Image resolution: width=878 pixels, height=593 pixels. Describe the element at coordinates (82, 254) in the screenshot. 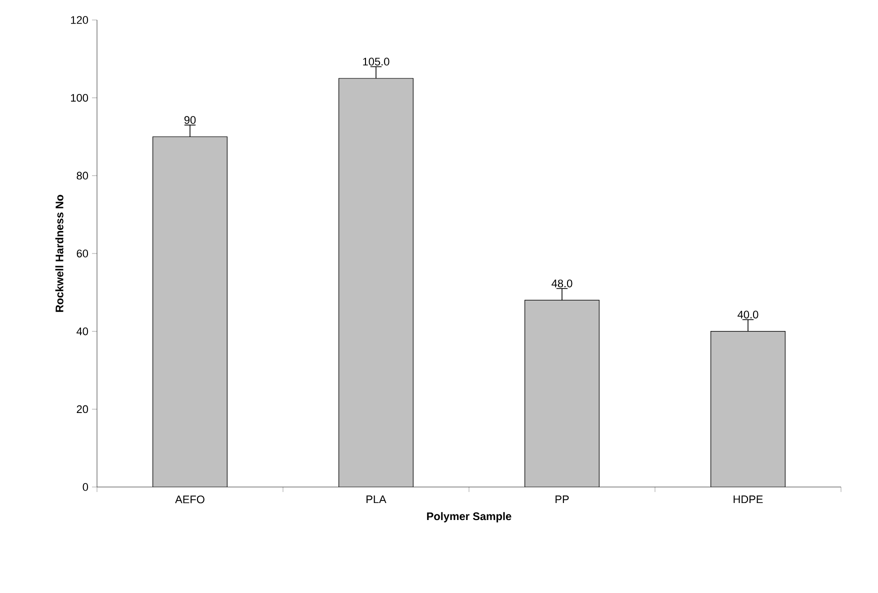

I see `y-tick-label: 60` at that location.